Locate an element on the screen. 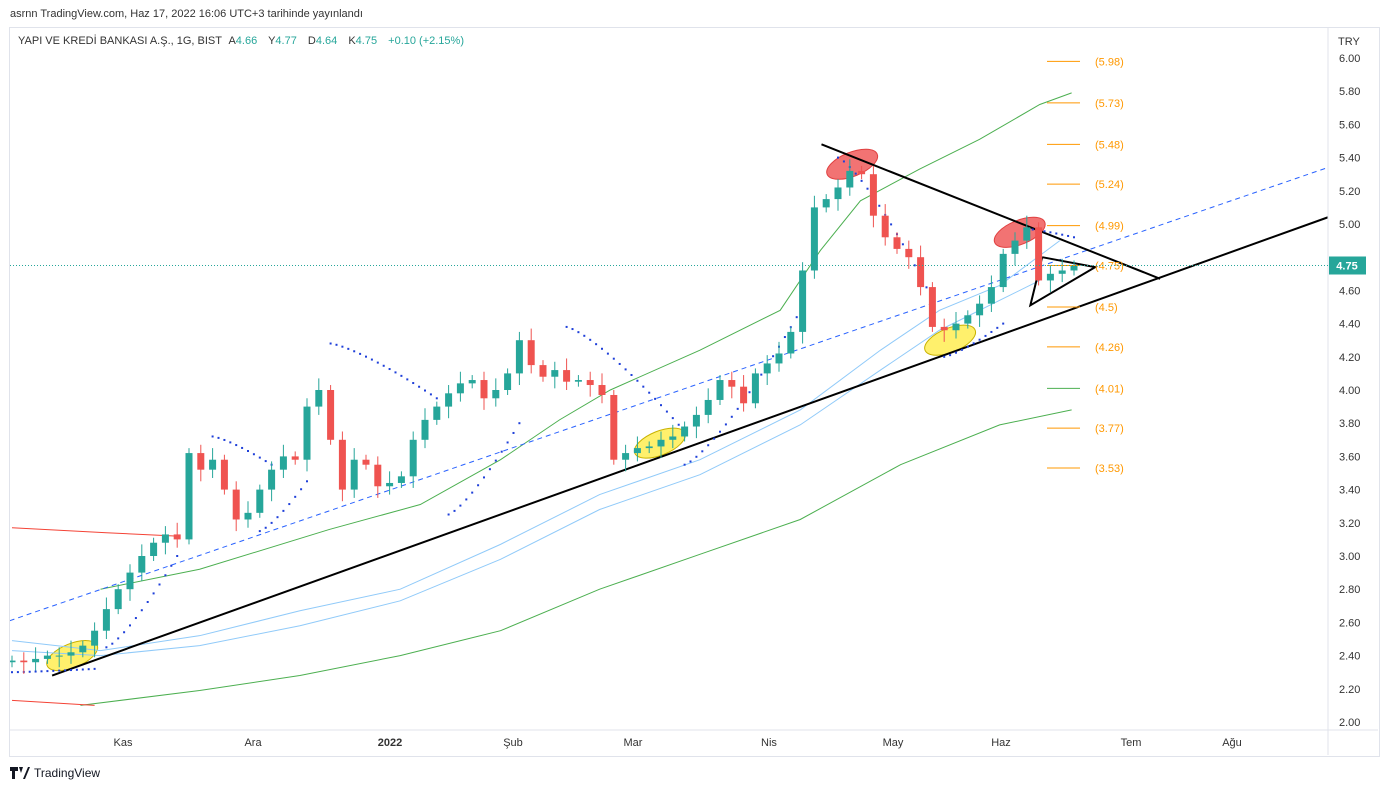  price-tick-label: 6.00 is located at coordinates (1349, 59).